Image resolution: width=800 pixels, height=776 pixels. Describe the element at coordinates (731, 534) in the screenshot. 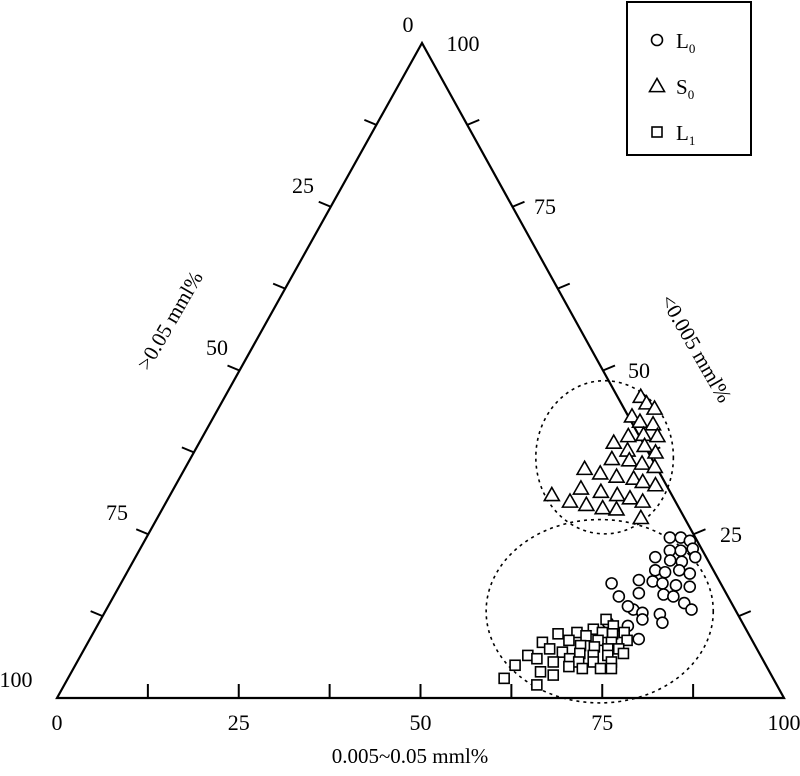

I see `right-tick-label: 25` at that location.